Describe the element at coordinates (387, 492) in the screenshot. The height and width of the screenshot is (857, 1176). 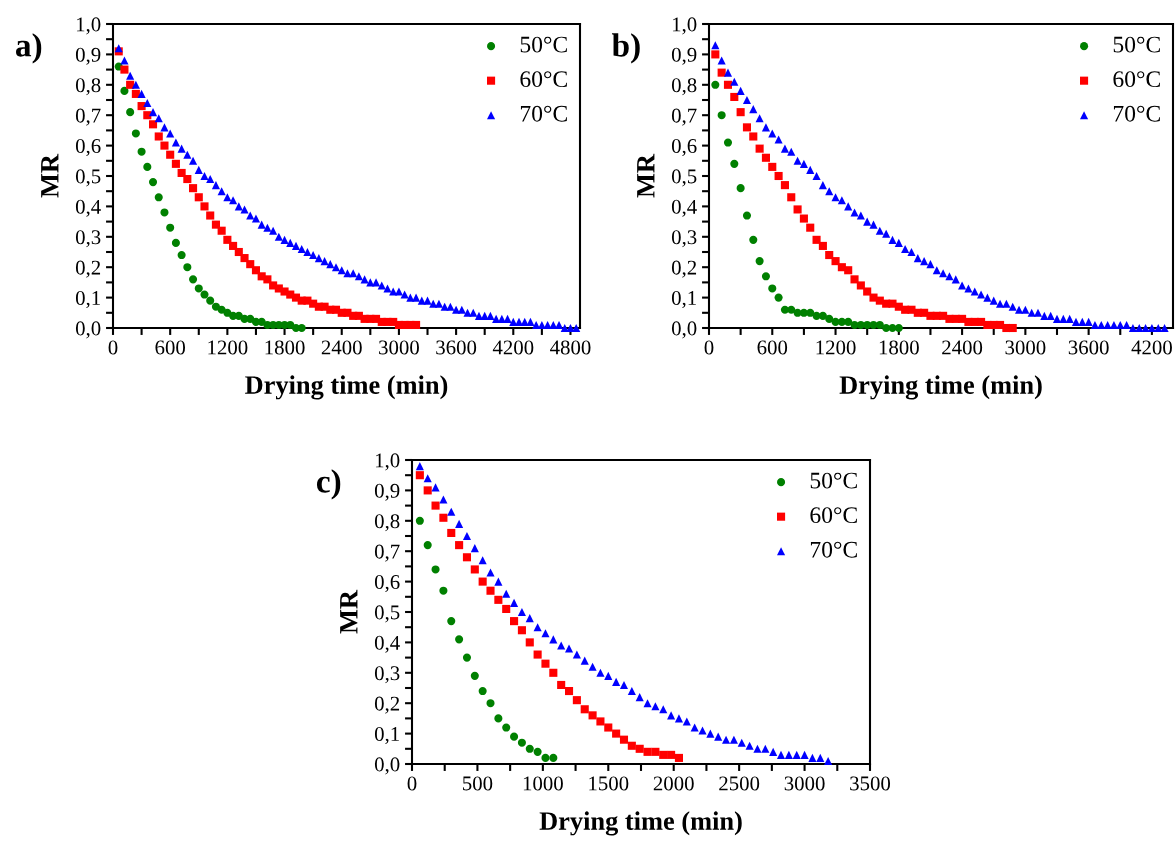
I see `y-tick-label: 0,9` at that location.